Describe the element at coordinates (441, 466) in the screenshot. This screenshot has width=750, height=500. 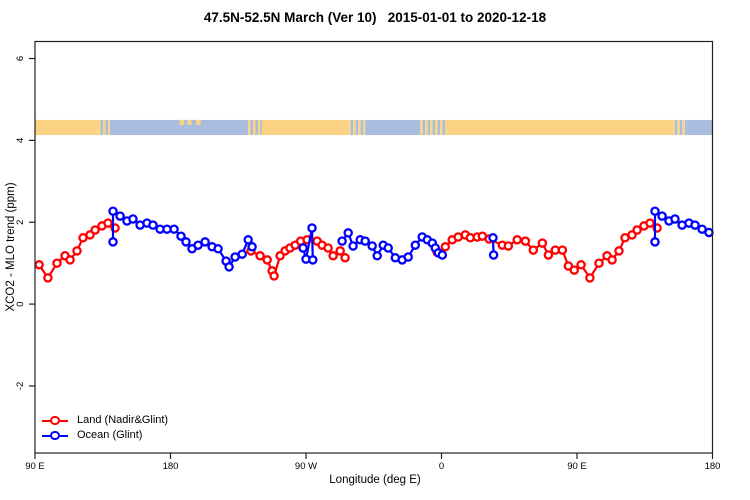
I see `x-tick-label: 0` at that location.